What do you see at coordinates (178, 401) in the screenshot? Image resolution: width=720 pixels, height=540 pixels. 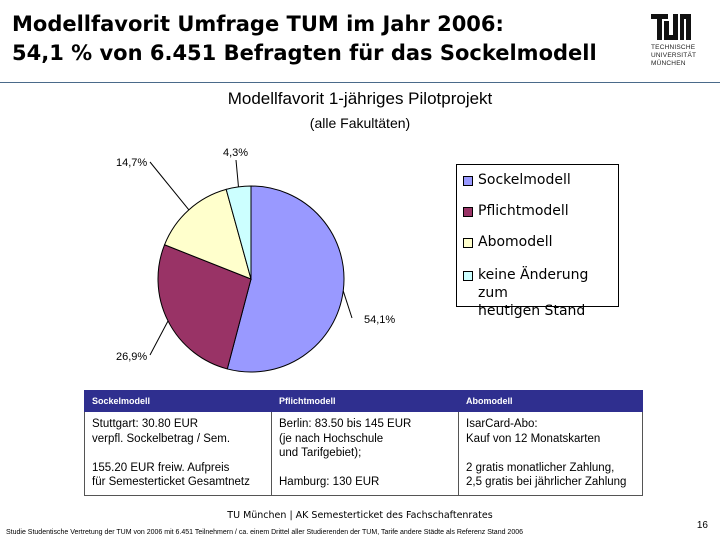 I see `table-header-cell: Sockelmodell` at bounding box center [178, 401].